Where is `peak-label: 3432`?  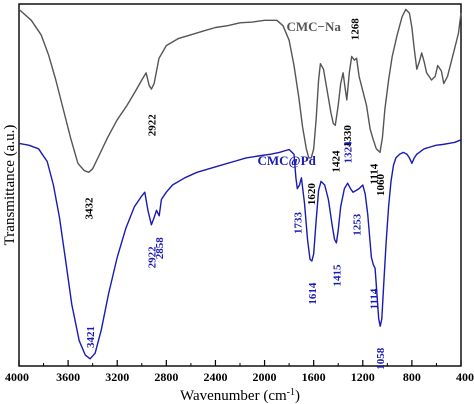 peak-label: 3432 is located at coordinates (90, 208).